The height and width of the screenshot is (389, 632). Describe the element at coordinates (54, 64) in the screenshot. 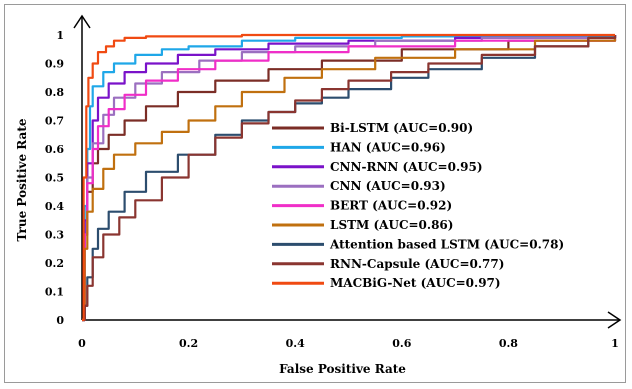

I see `y-tick-label: 0.9` at that location.